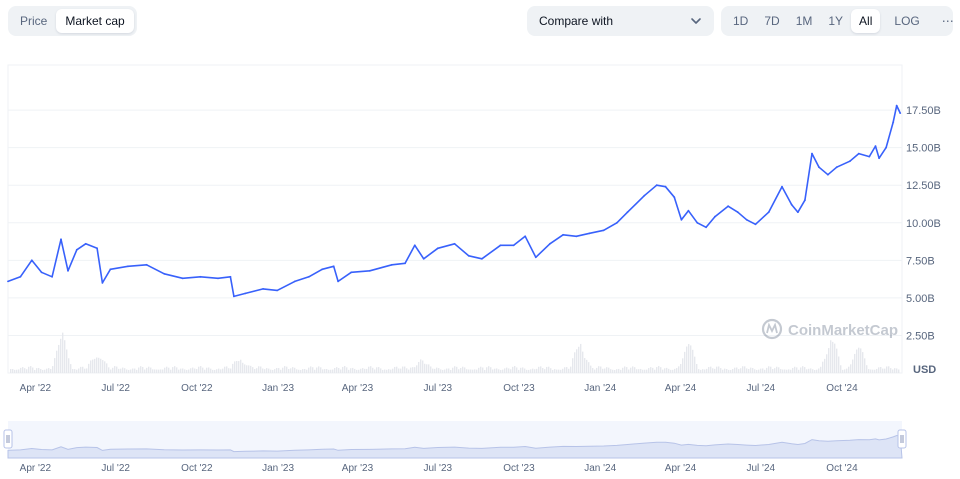 The image size is (960, 479). I want to click on navigator-x-tick-label: Oct '22, so click(197, 468).